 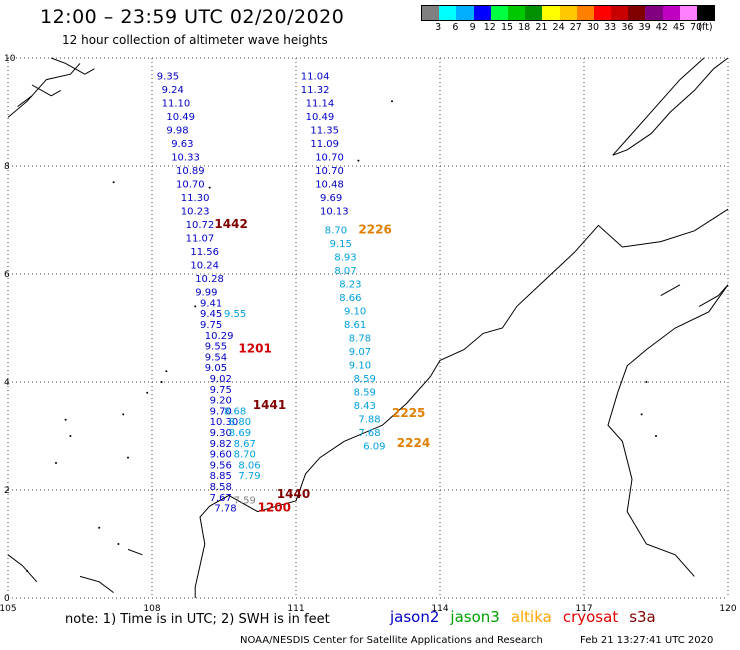 I want to click on pass-time-label: 2224, so click(x=413, y=443).